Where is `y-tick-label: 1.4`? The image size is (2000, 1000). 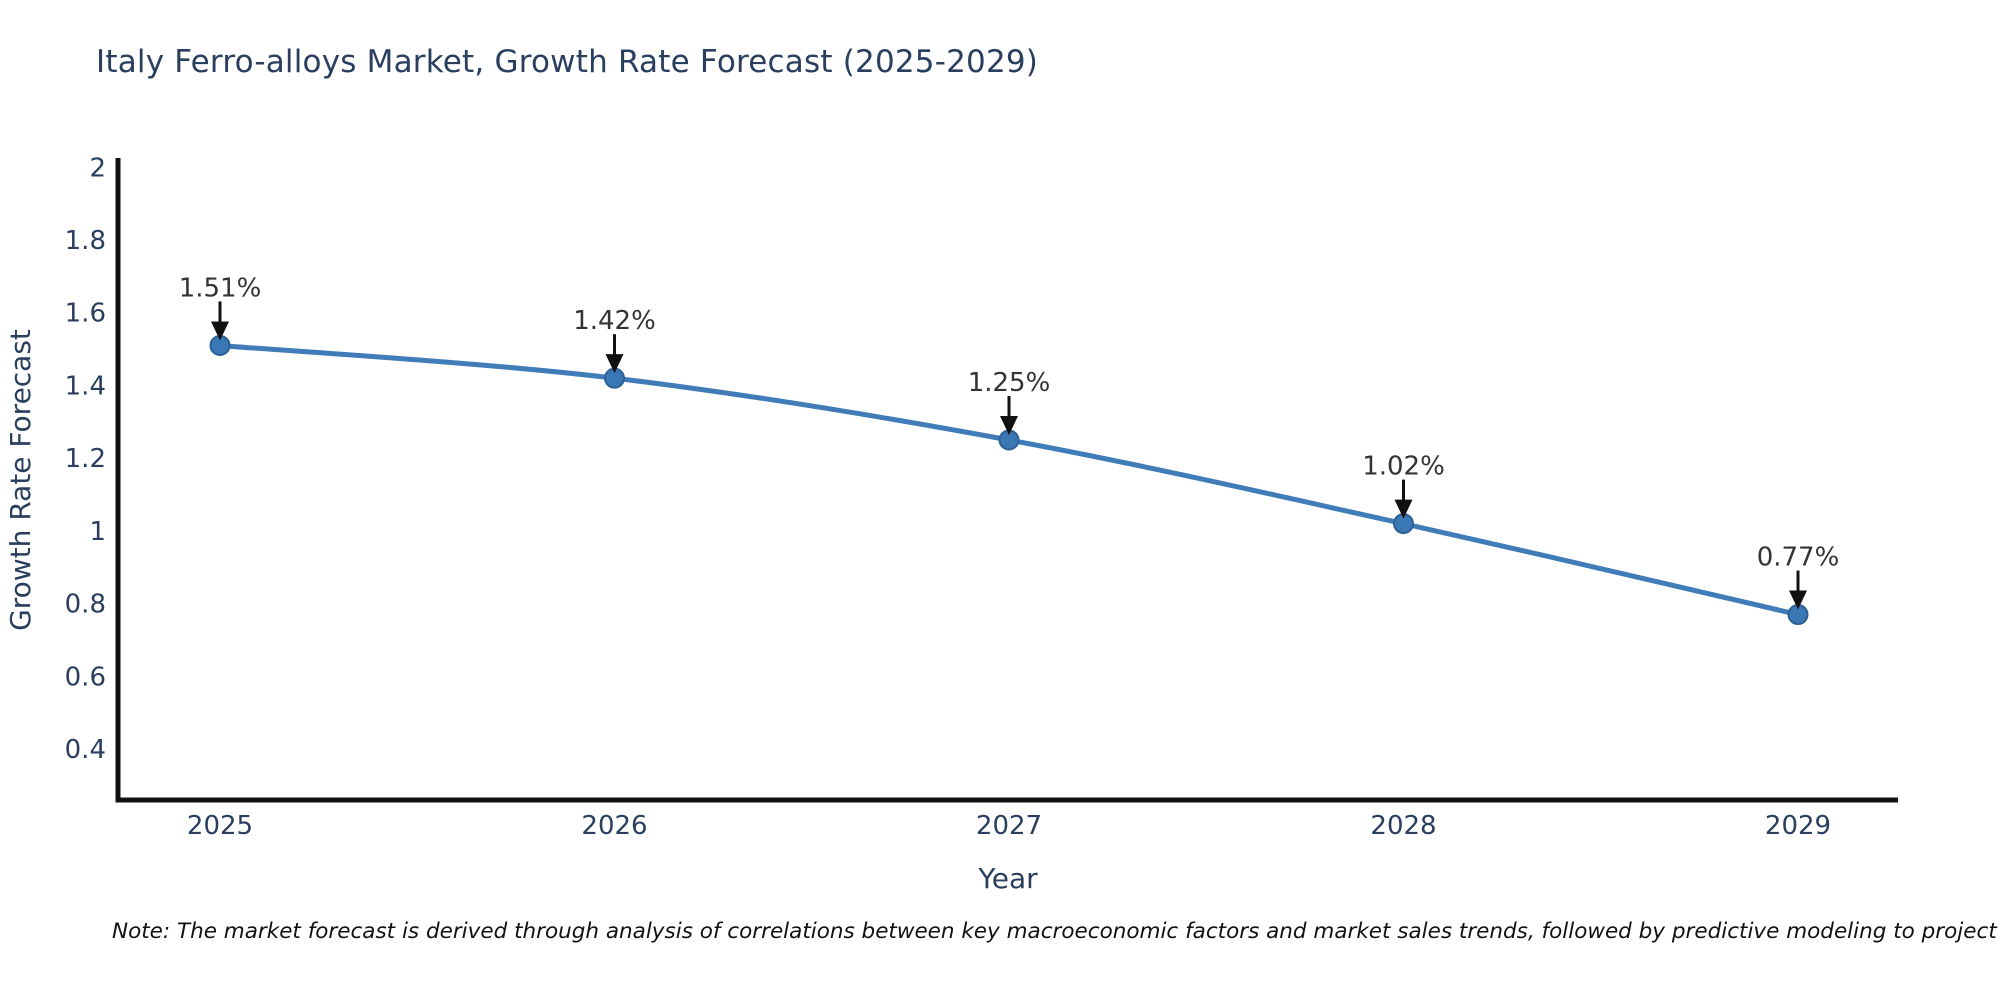 y-tick-label: 1.4 is located at coordinates (85, 386).